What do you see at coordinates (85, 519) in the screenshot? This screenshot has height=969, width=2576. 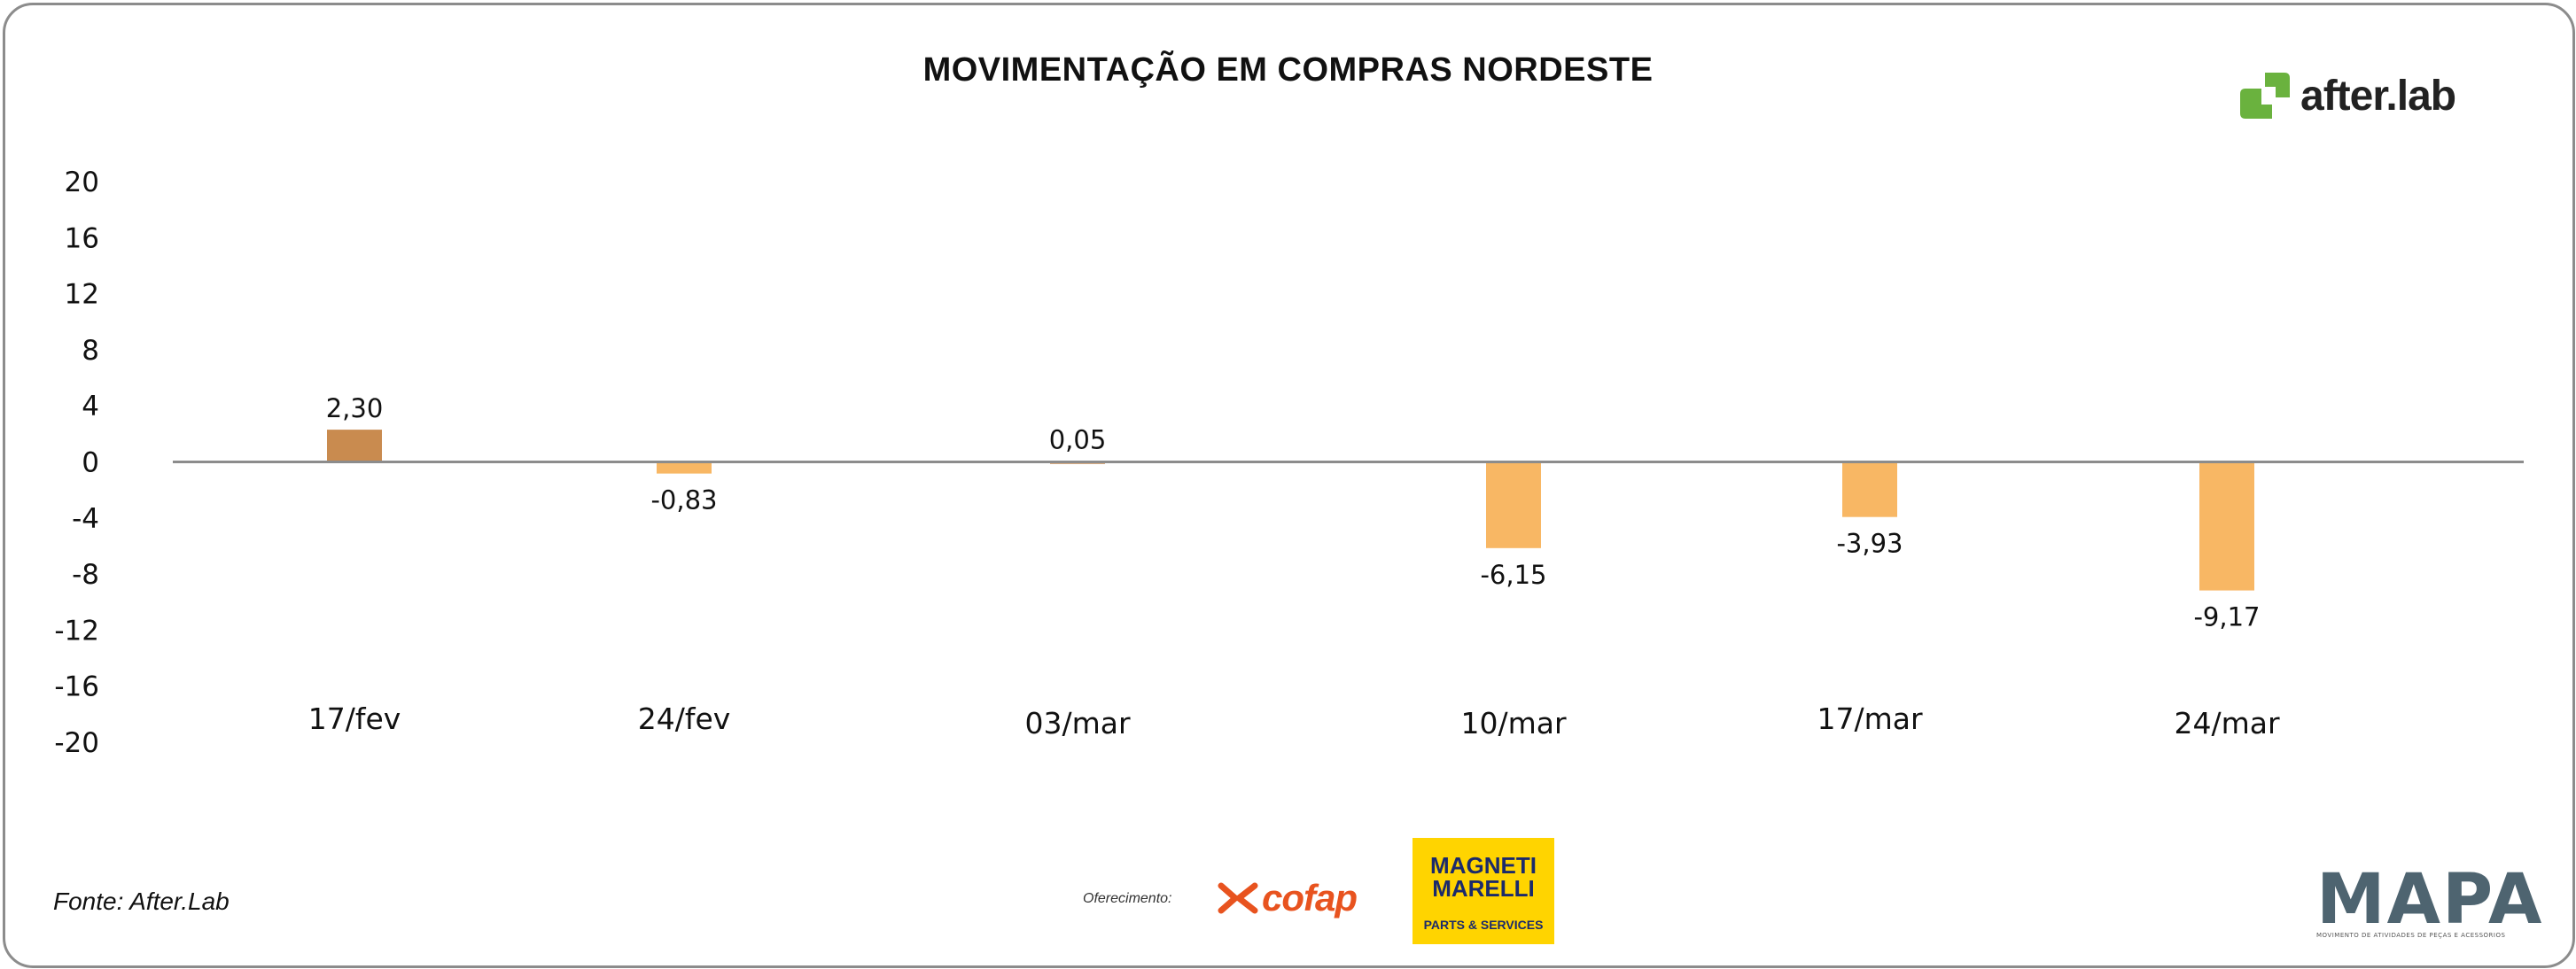 I see `y-tick-label: -4` at bounding box center [85, 519].